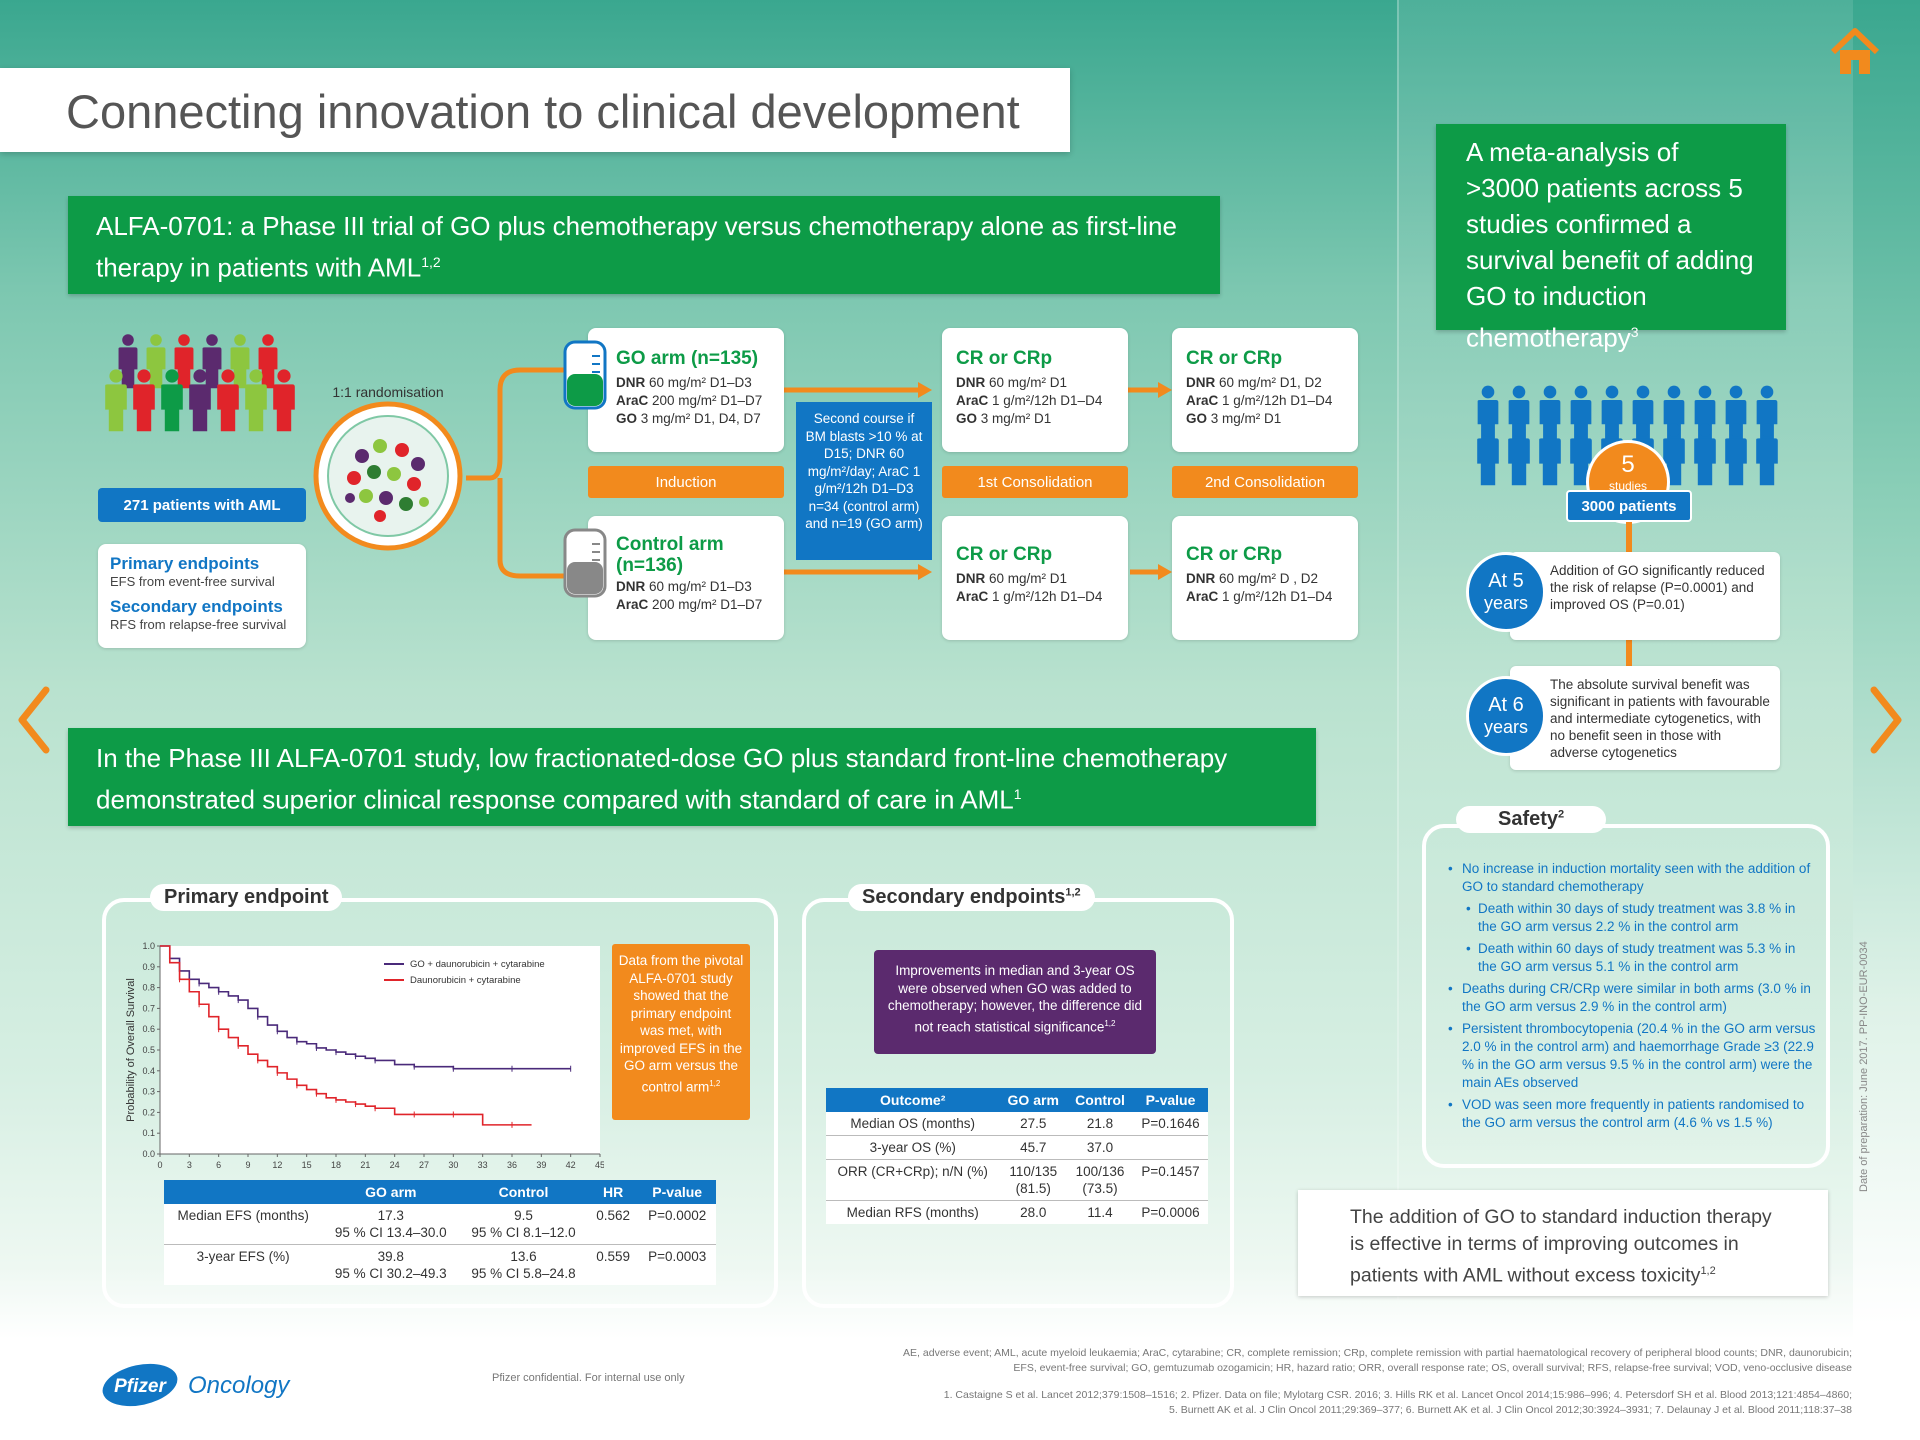 This screenshot has height=1440, width=1920. I want to click on svg-text: Pfizer, so click(140, 1386).